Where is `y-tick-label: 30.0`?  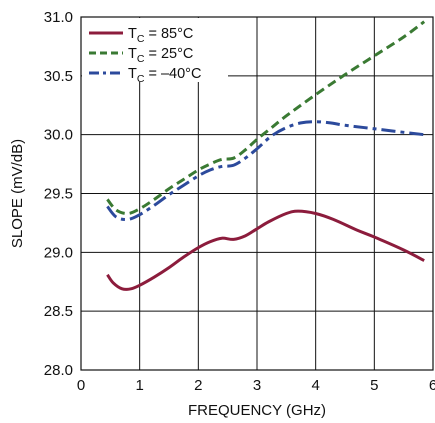
y-tick-label: 30.0 is located at coordinates (58, 135).